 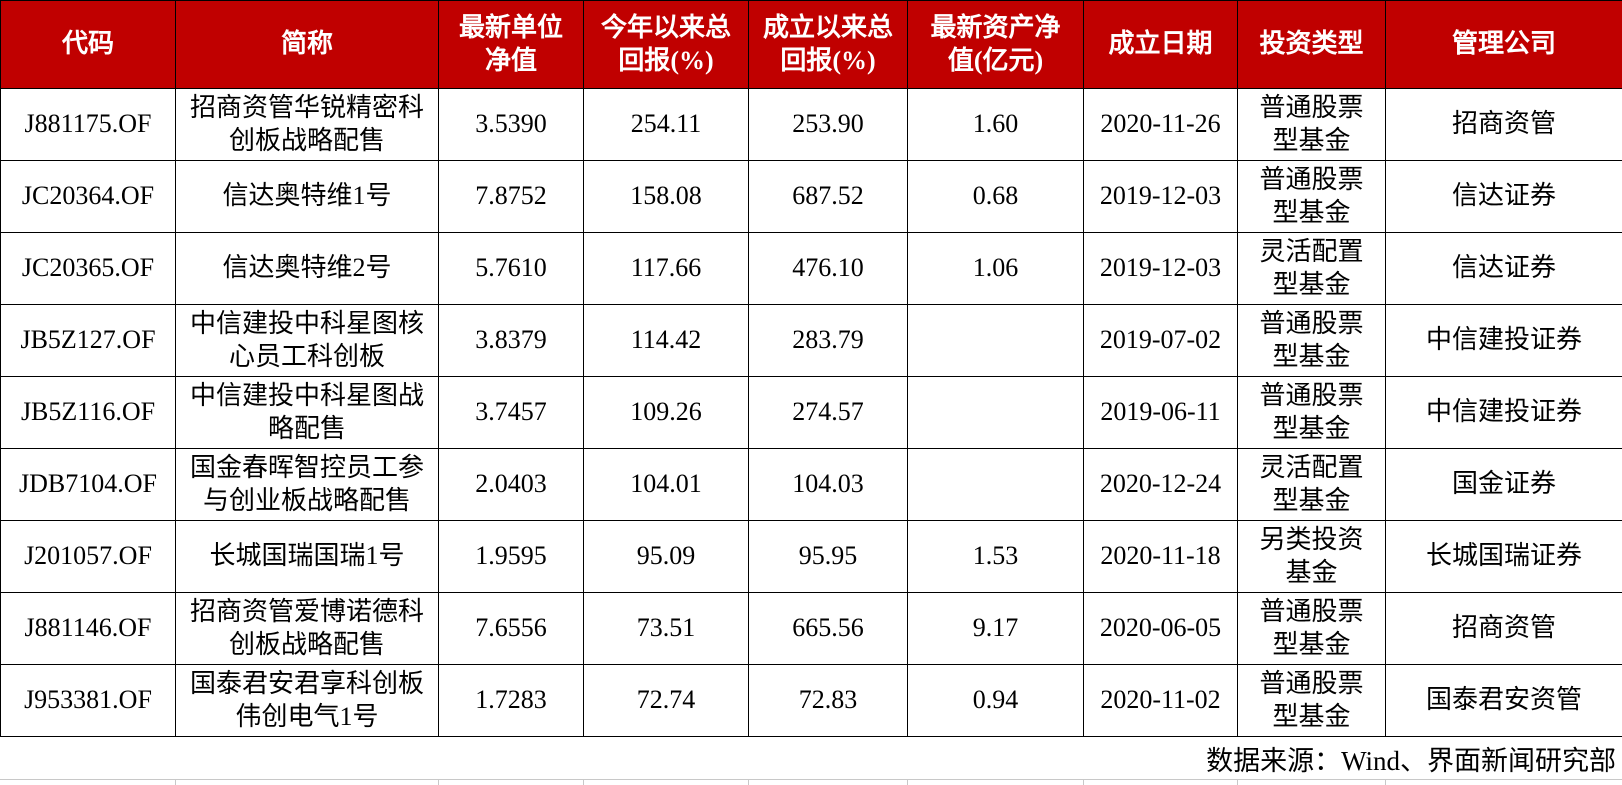 What do you see at coordinates (995, 556) in the screenshot?
I see `cell-latest-net-assets: 1.53` at bounding box center [995, 556].